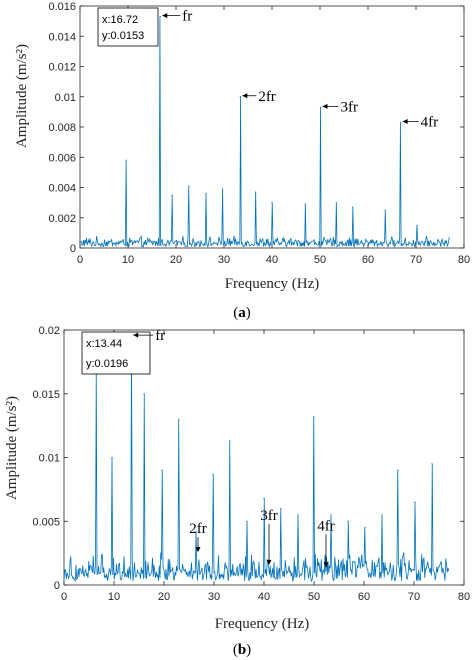  What do you see at coordinates (46, 395) in the screenshot?
I see `y-tick-label: 0.015` at bounding box center [46, 395].